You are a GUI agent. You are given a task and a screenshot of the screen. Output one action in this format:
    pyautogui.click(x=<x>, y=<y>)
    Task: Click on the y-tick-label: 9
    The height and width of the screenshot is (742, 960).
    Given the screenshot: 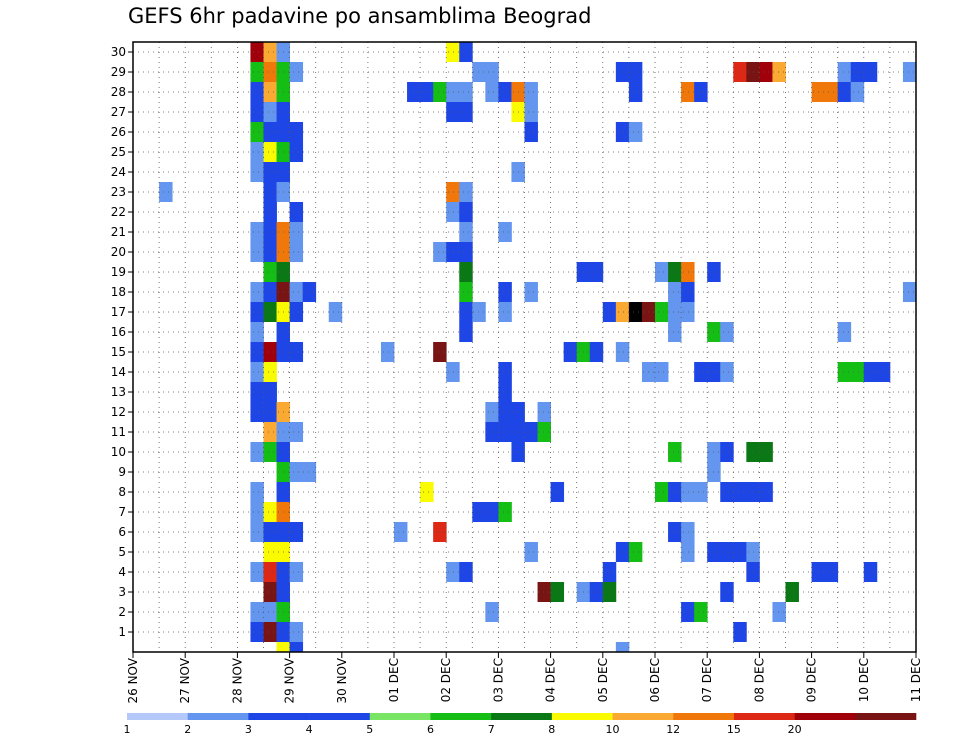 What is the action you would take?
    pyautogui.click(x=122, y=472)
    